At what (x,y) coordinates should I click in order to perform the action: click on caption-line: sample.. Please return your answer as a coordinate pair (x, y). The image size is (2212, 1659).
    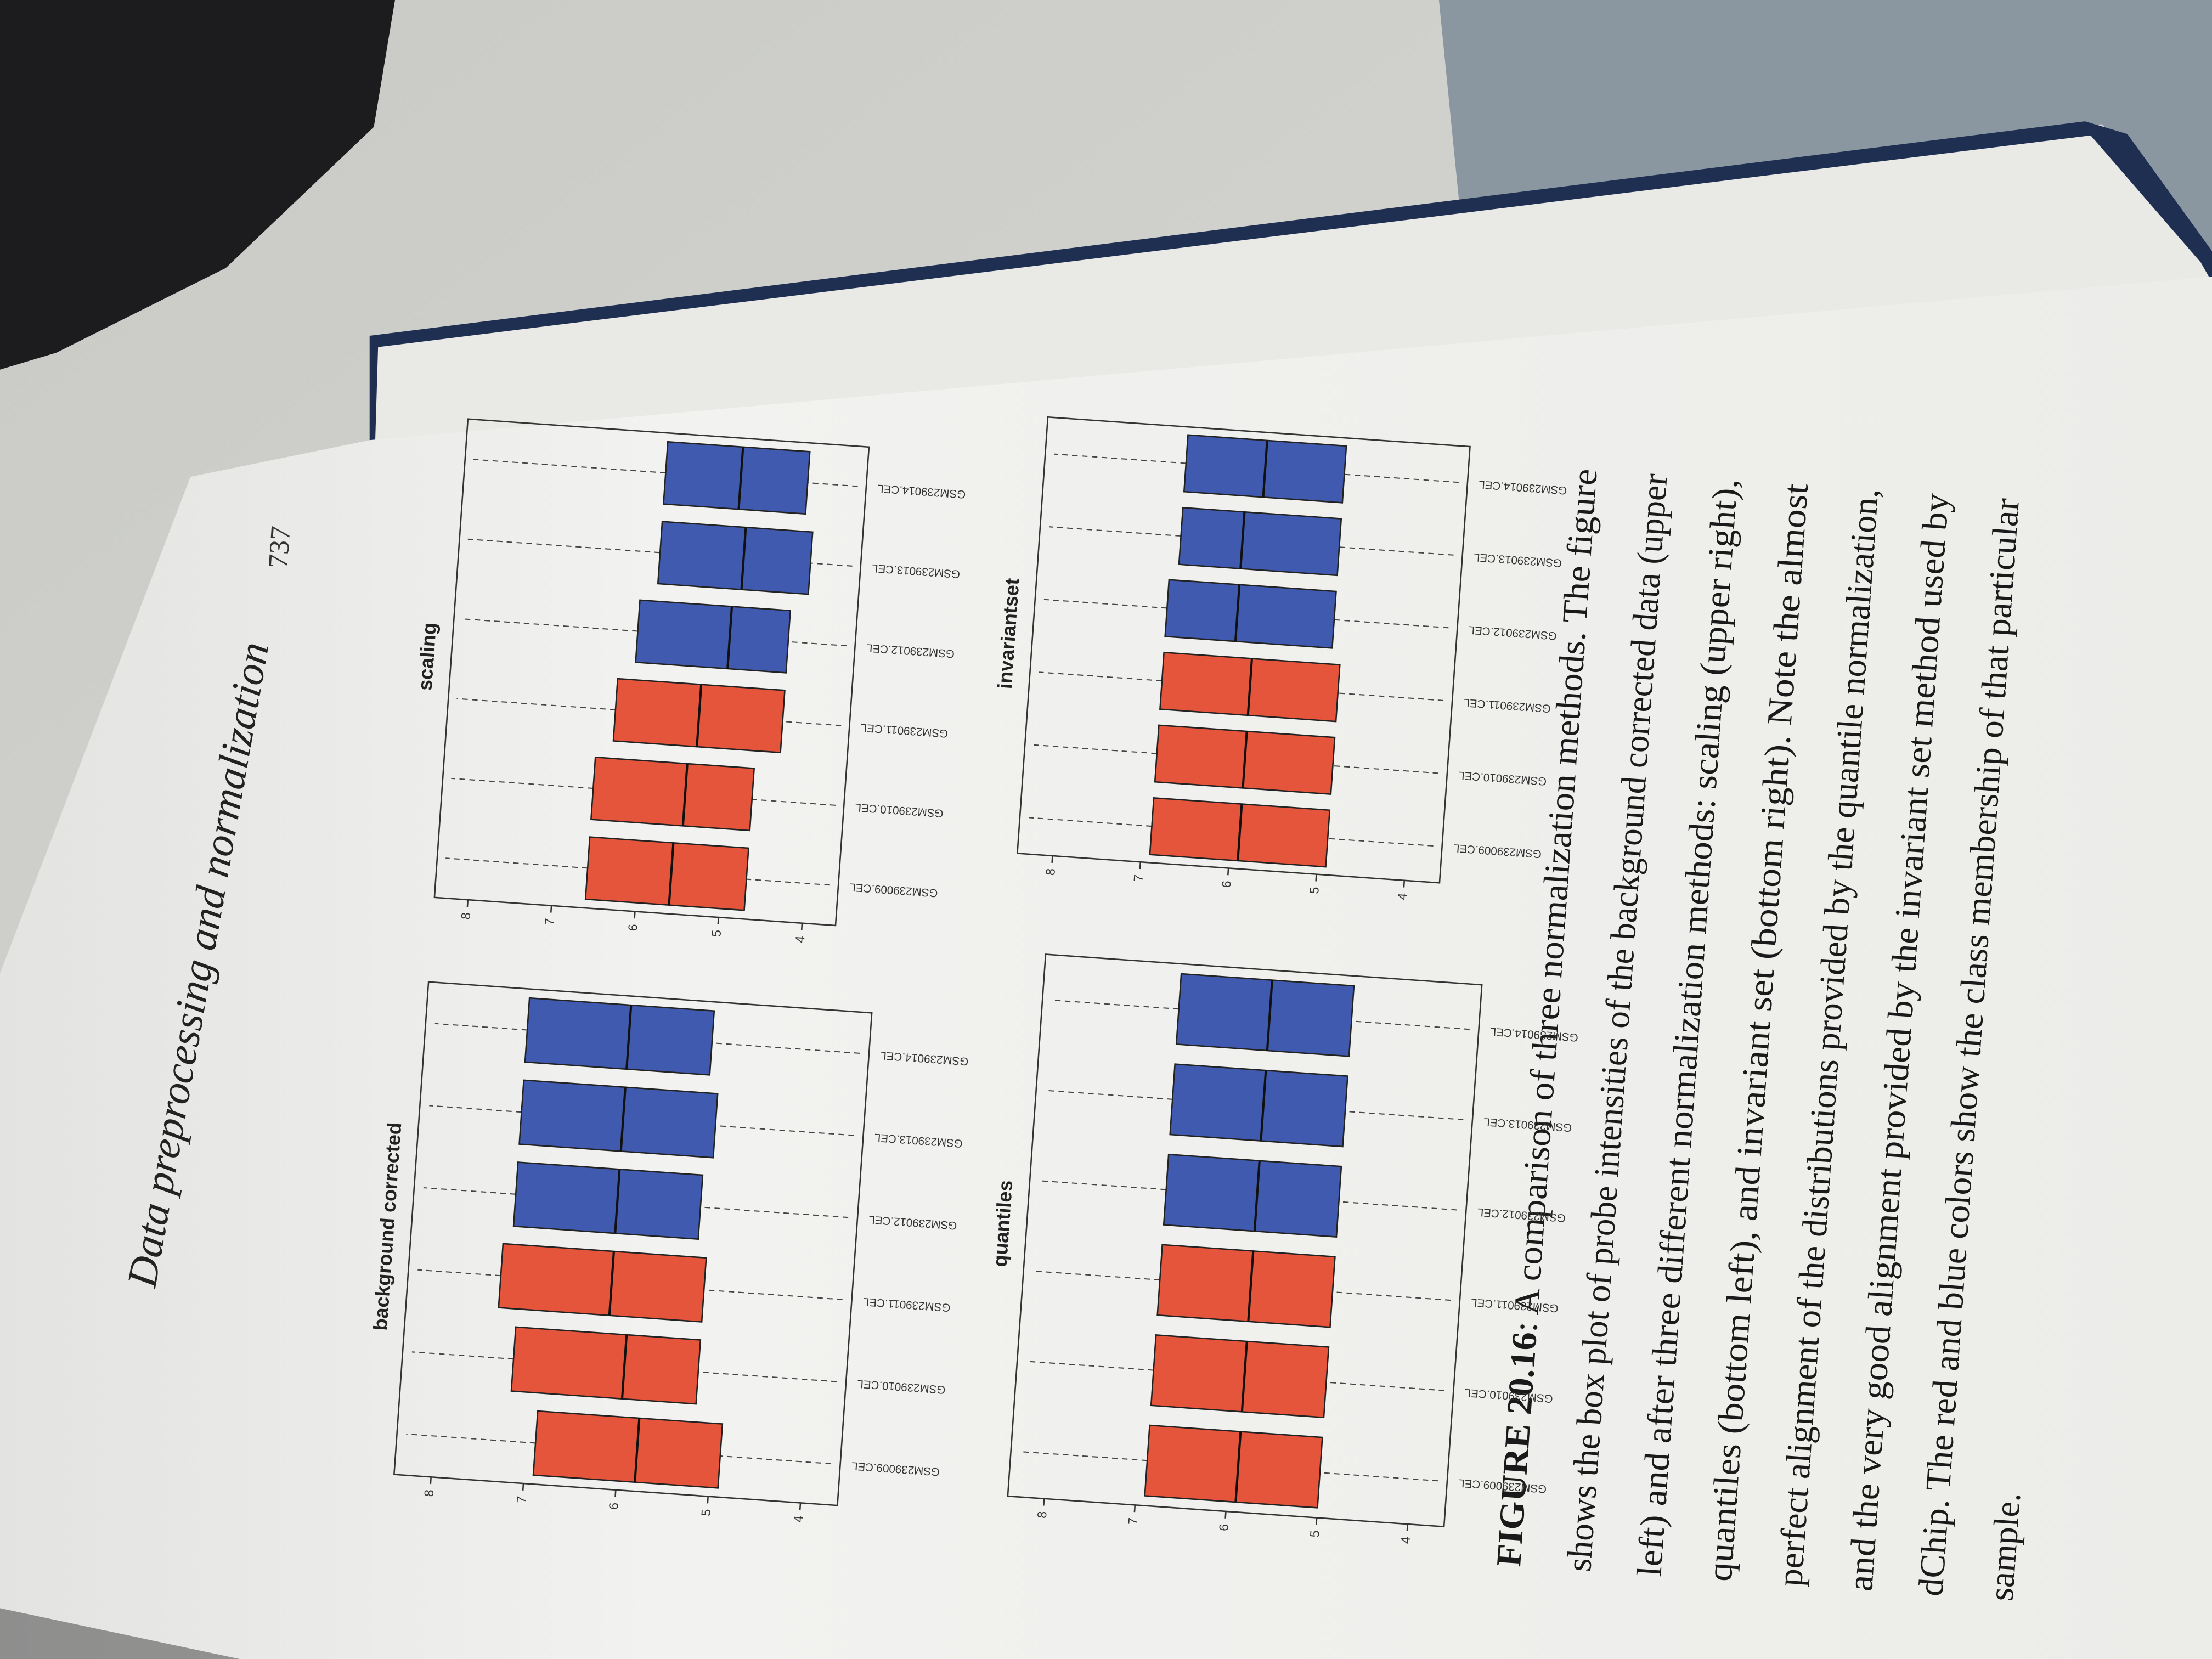
    Looking at the image, I should click on (2005, 1547).